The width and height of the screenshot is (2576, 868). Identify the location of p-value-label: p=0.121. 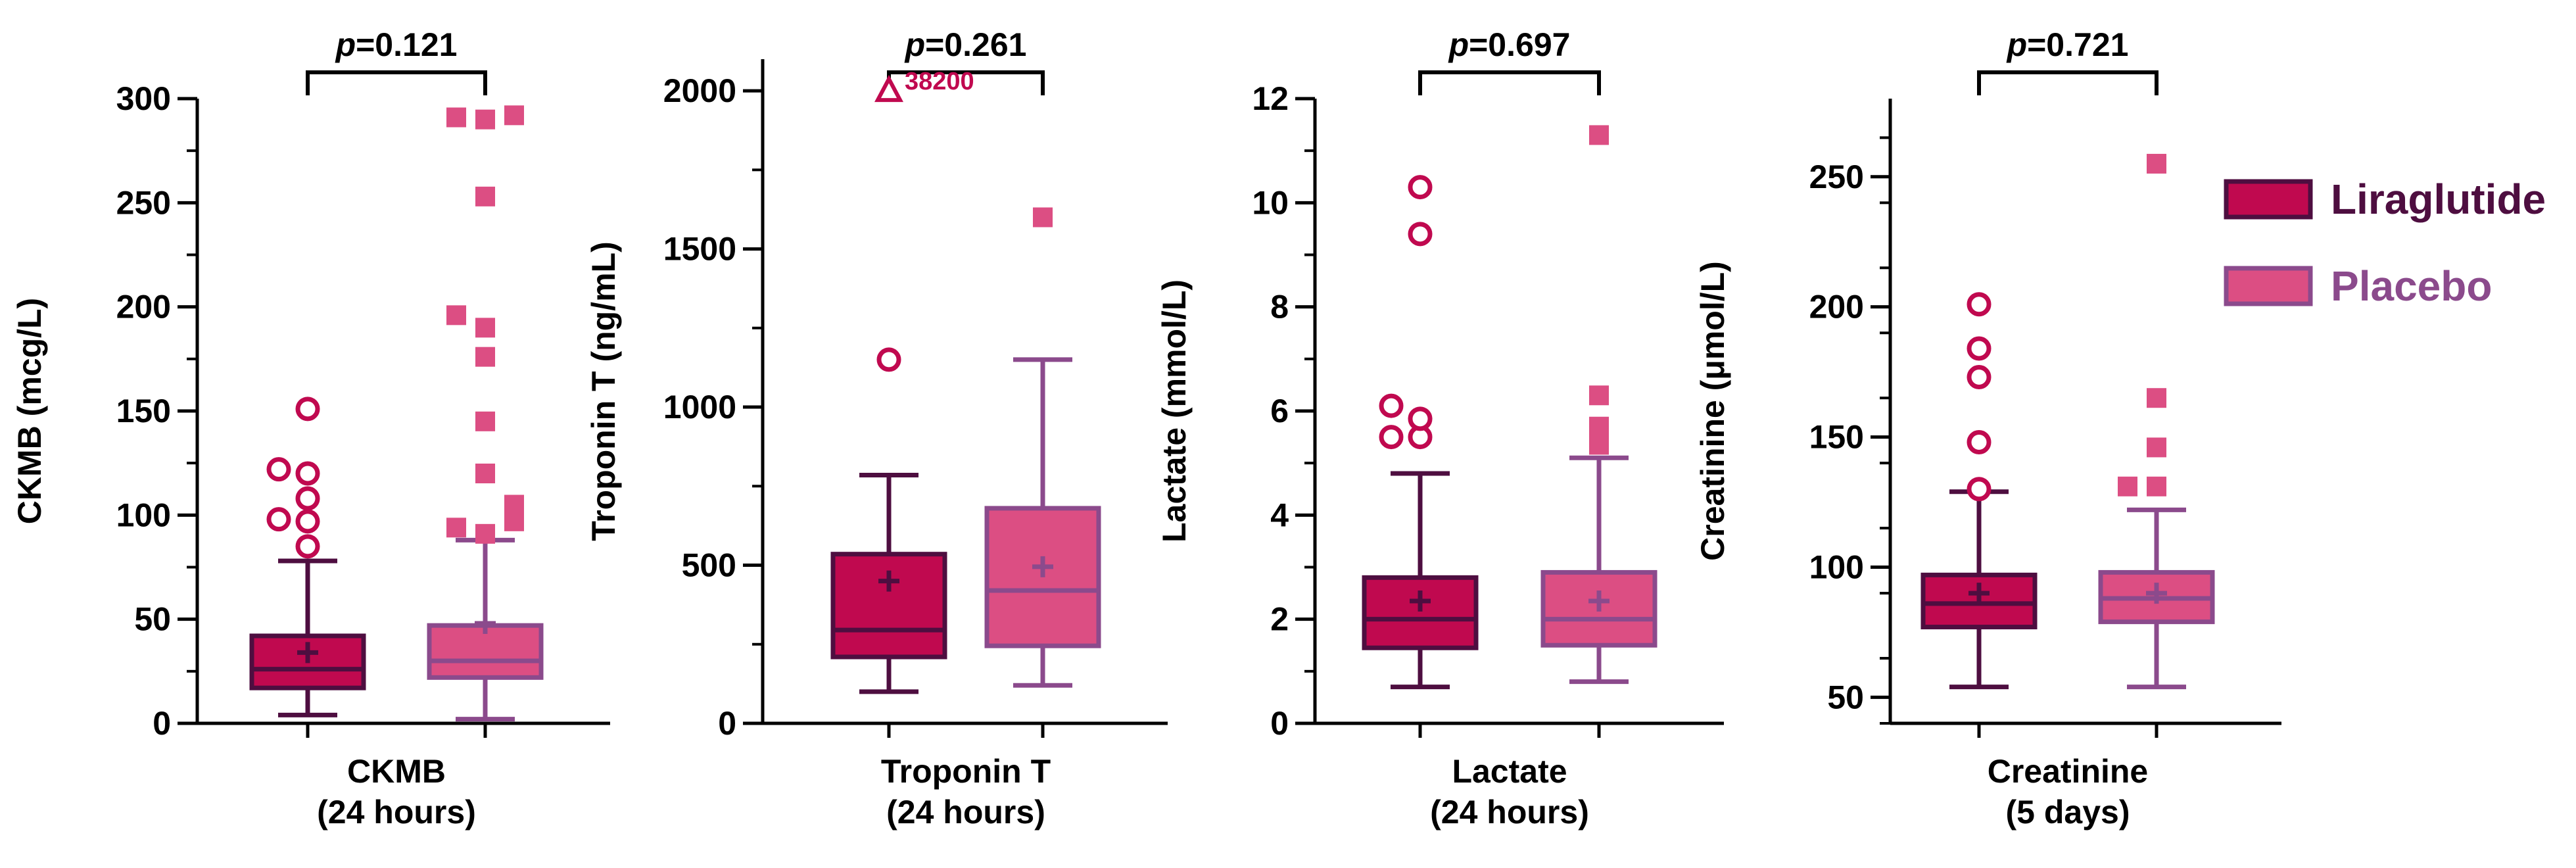
(397, 45).